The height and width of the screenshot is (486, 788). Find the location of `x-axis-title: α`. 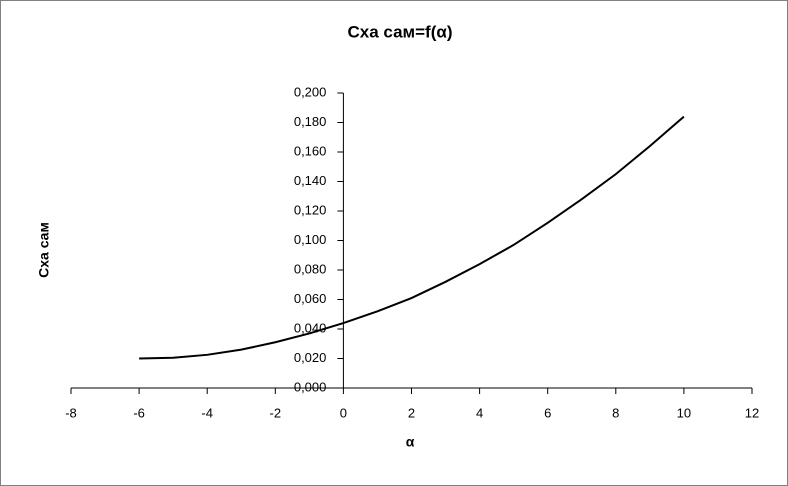

x-axis-title: α is located at coordinates (410, 442).